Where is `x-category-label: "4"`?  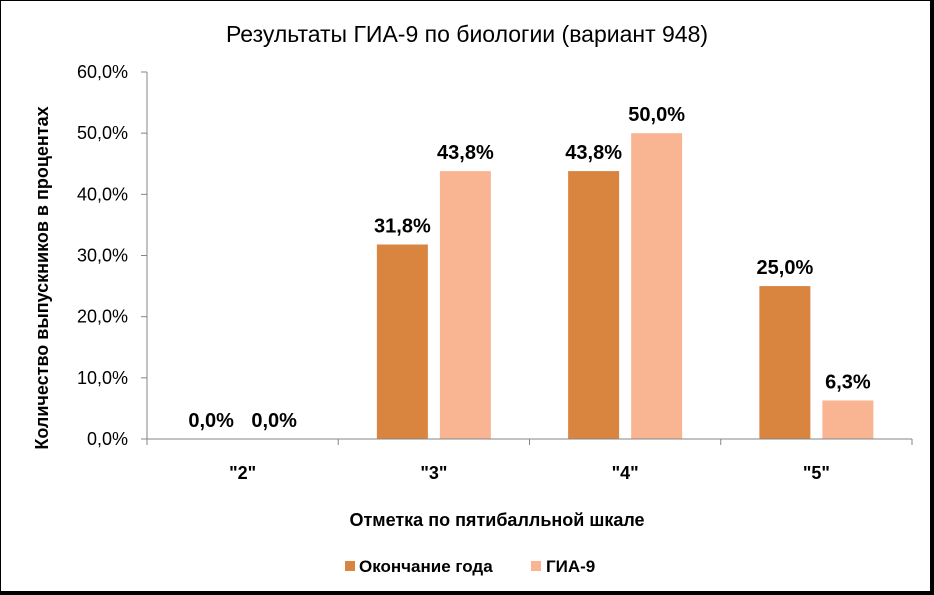 x-category-label: "4" is located at coordinates (625, 473).